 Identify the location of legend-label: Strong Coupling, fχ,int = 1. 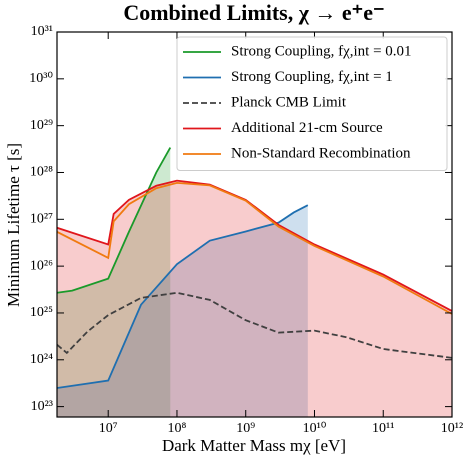
(312, 77).